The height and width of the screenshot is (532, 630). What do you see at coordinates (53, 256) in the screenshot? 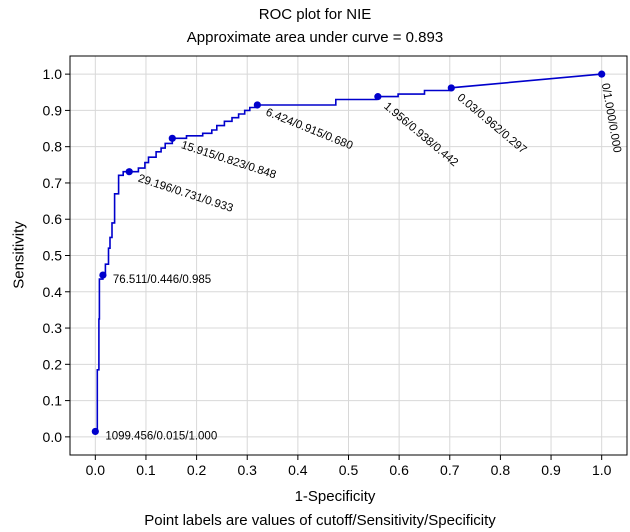
I see `y-tick-label: 0.5` at bounding box center [53, 256].